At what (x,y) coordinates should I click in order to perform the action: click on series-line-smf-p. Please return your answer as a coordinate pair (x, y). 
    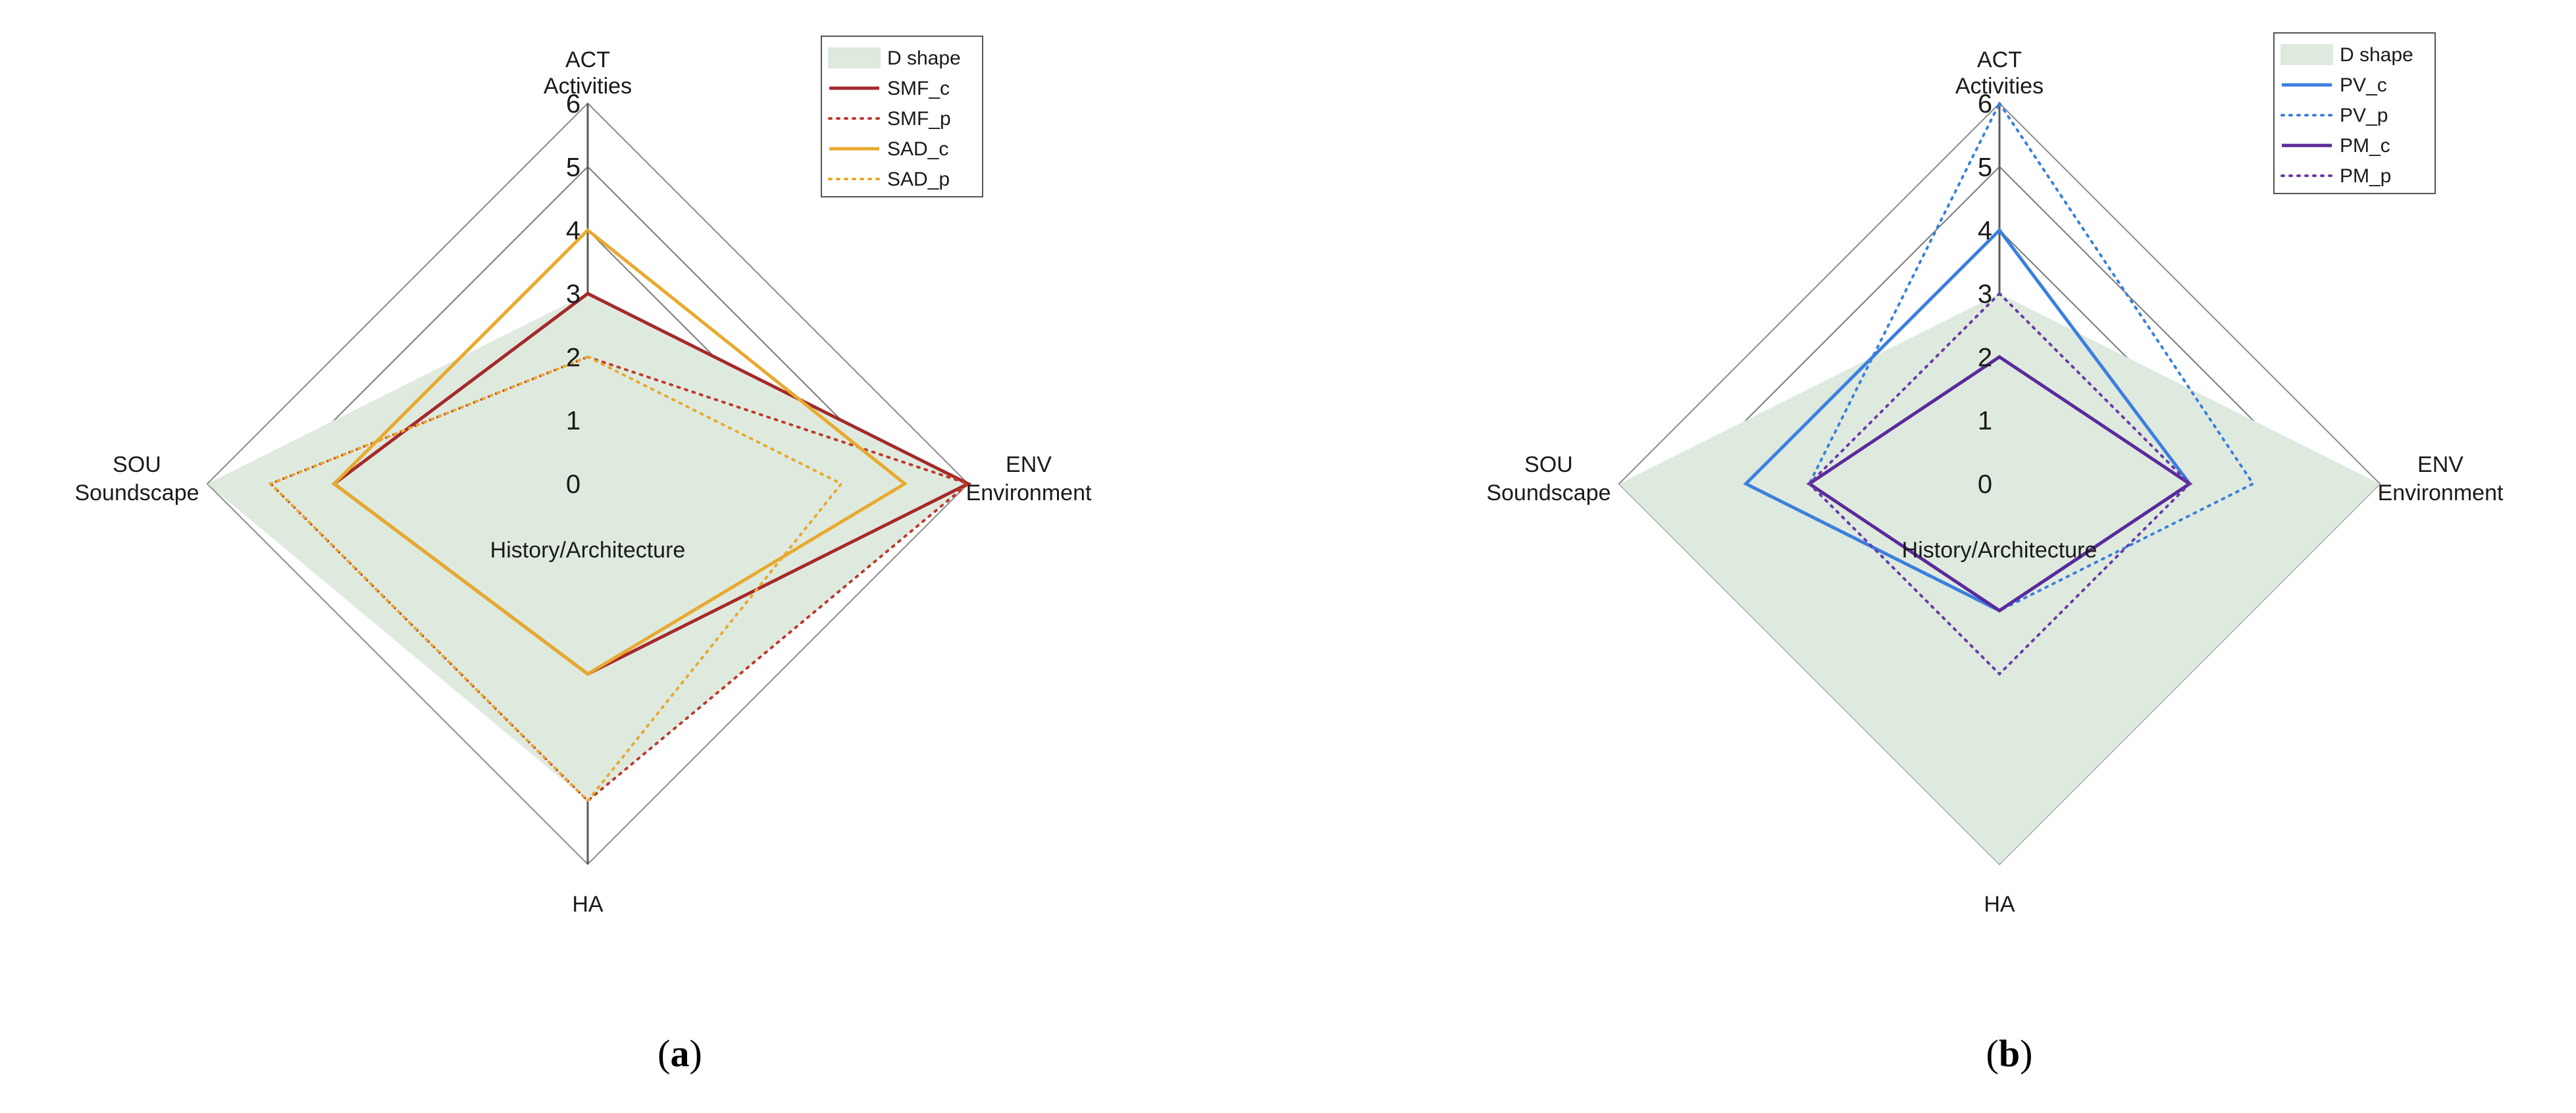
    Looking at the image, I should click on (619, 579).